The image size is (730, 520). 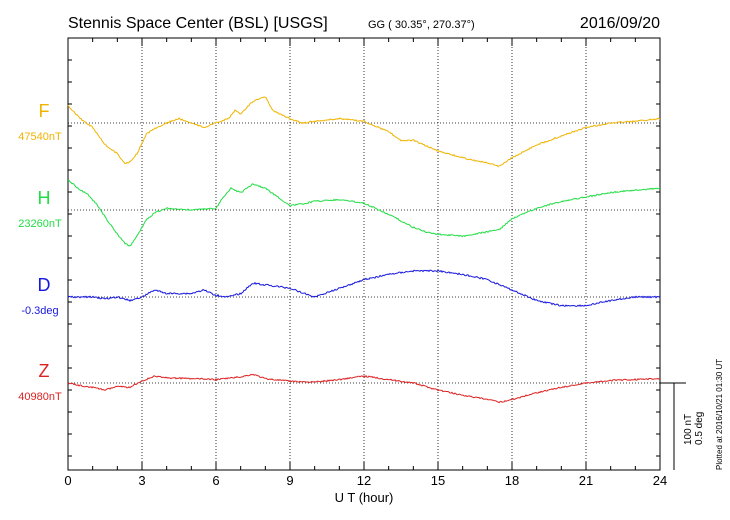 I want to click on x-tick-label: 9, so click(x=289, y=480).